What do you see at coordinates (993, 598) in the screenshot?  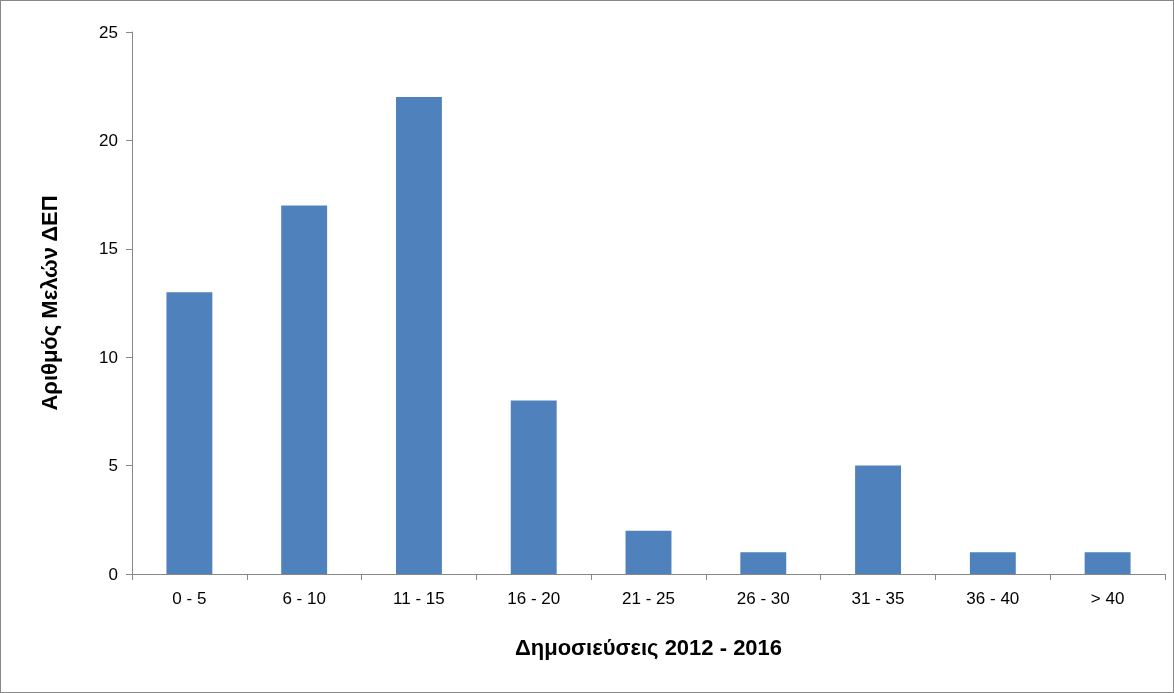 I see `x-tick-label: 36 - 40` at bounding box center [993, 598].